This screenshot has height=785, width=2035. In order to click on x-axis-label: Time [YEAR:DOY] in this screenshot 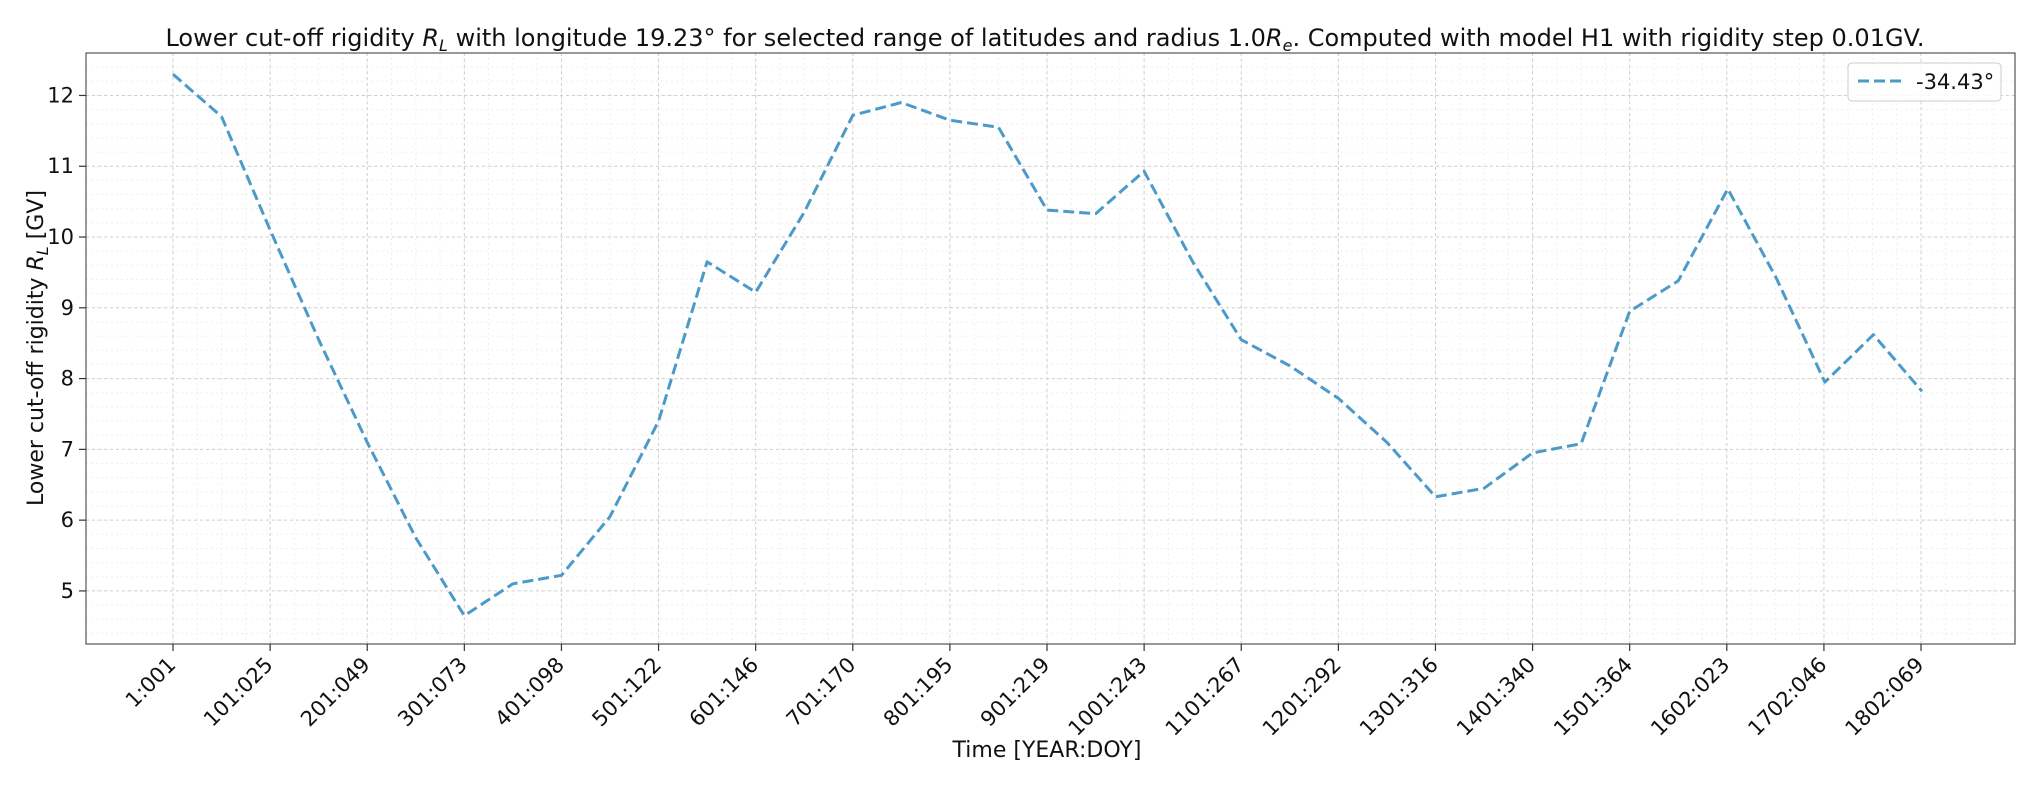, I will do `click(1047, 750)`.